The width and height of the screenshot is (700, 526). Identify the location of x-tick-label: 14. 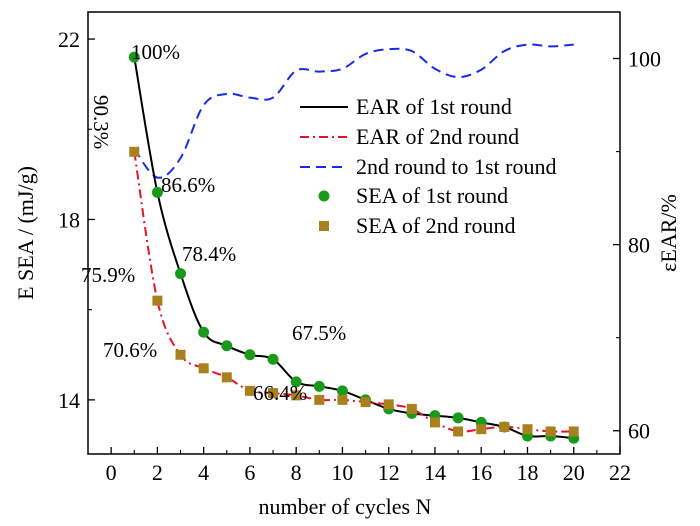
(435, 472).